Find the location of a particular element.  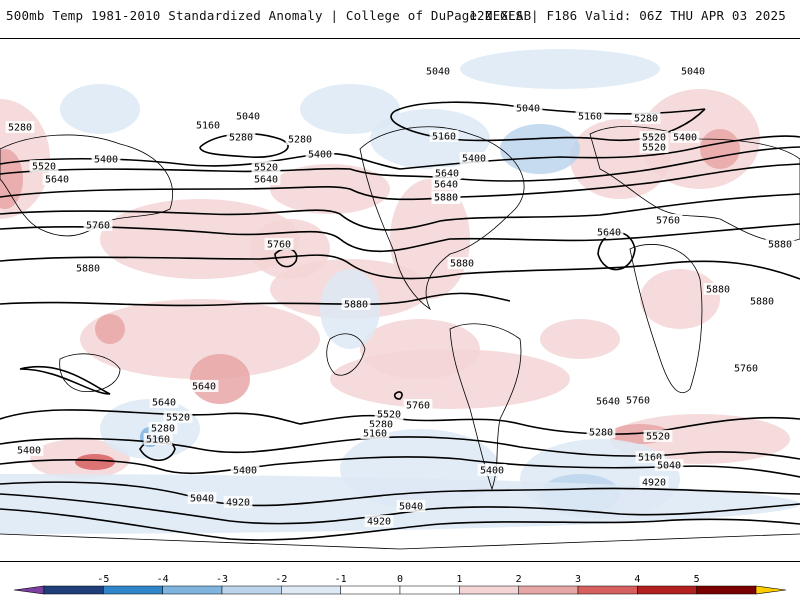

contour-label-text: 5640 is located at coordinates (447, 174).